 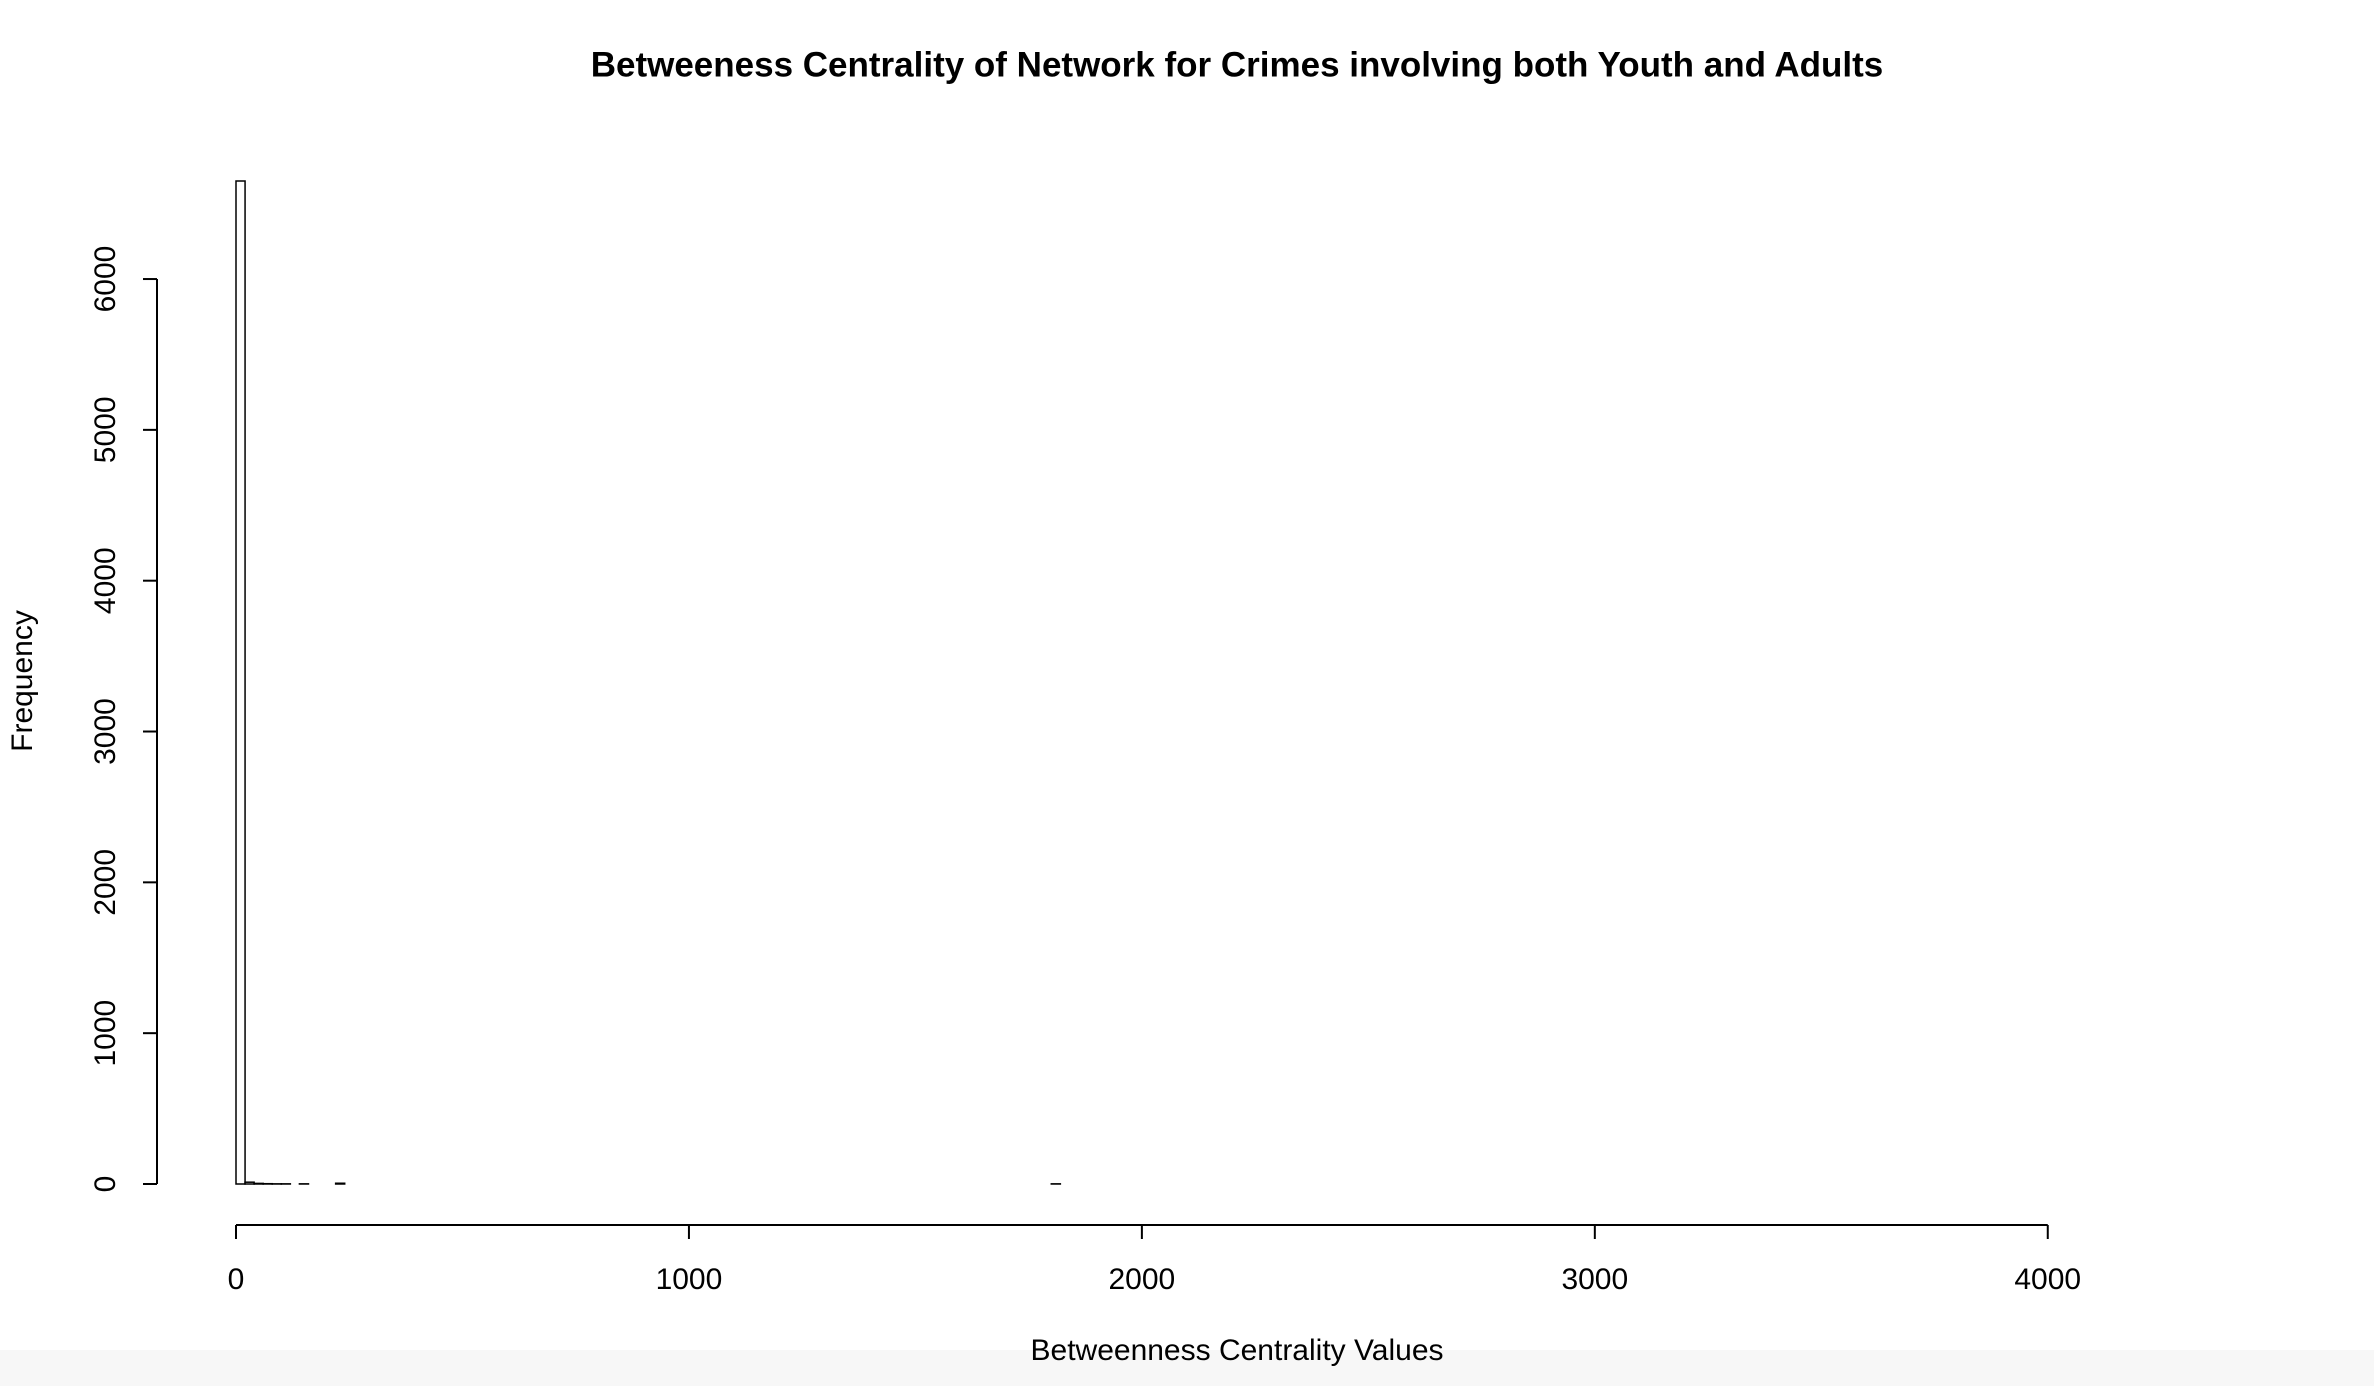 I want to click on x-tick-label: 2000, so click(x=1142, y=1279).